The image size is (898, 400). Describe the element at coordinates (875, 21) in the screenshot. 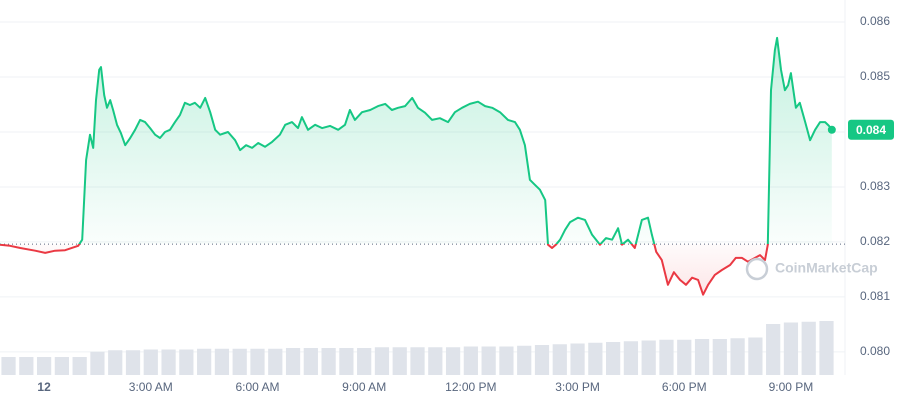

I see `y-tick-label: 0.086` at that location.